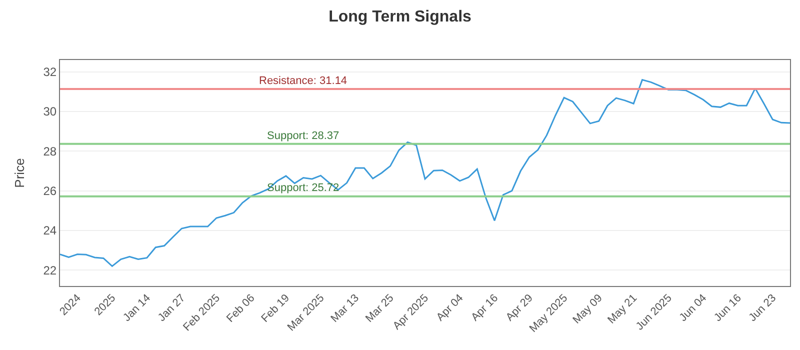  Describe the element at coordinates (50, 191) in the screenshot. I see `y-tick-label: 26` at that location.